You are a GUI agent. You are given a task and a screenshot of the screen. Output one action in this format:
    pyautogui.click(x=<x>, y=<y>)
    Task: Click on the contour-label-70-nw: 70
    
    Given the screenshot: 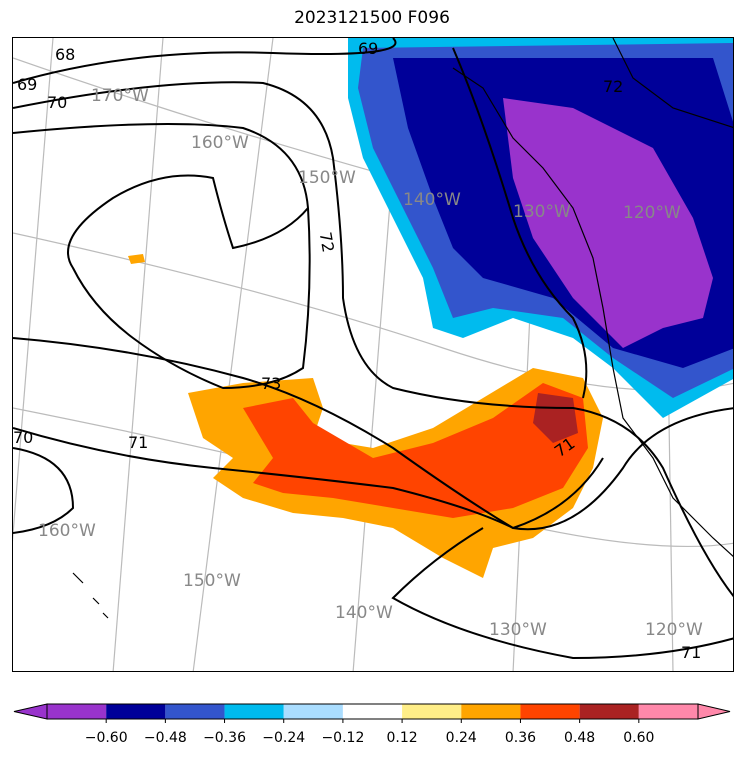 What is the action you would take?
    pyautogui.click(x=57, y=102)
    